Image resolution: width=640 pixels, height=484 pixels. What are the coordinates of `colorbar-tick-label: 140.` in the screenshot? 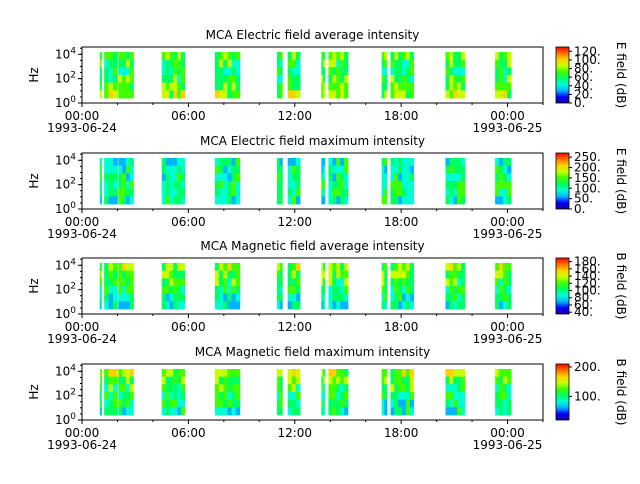 It's located at (587, 276).